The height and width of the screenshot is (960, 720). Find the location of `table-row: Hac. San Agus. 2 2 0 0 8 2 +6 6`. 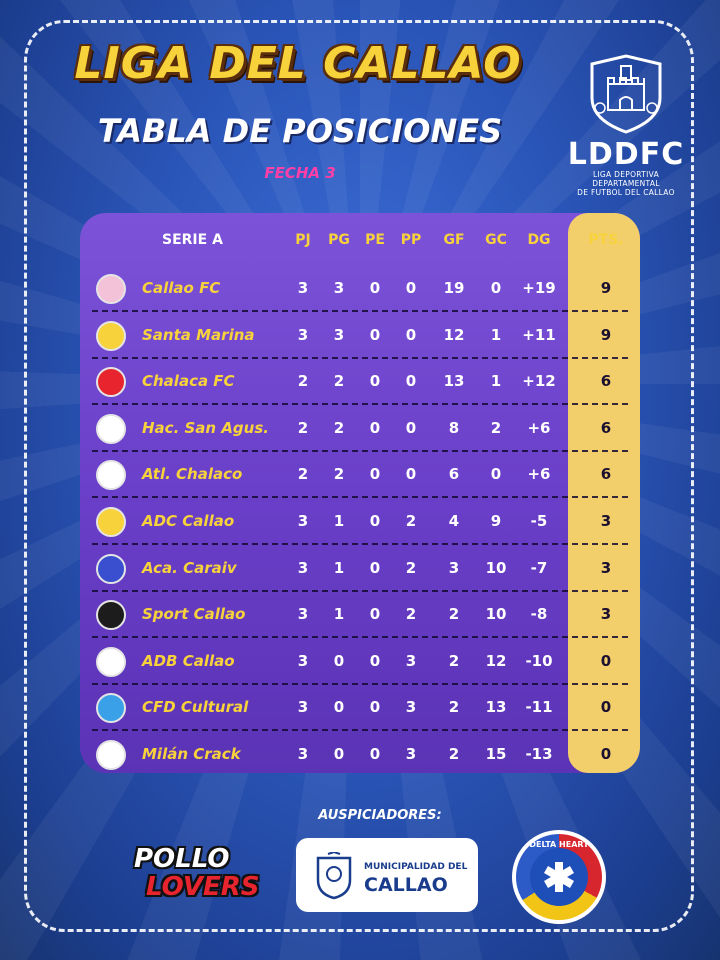

table-row: Hac. San Agus. 2 2 0 0 8 2 +6 6 is located at coordinates (360, 429).